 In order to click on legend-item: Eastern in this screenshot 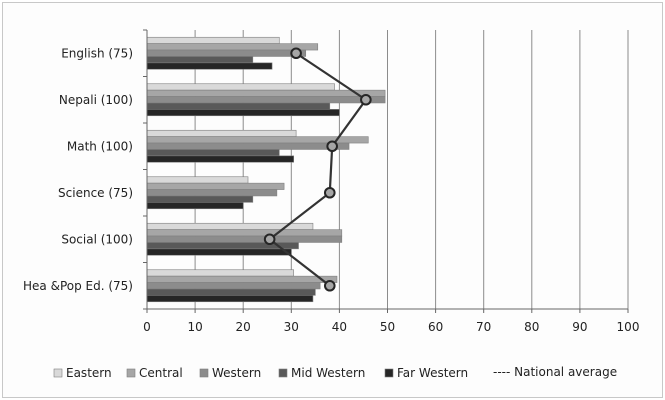, I will do `click(82, 373)`.